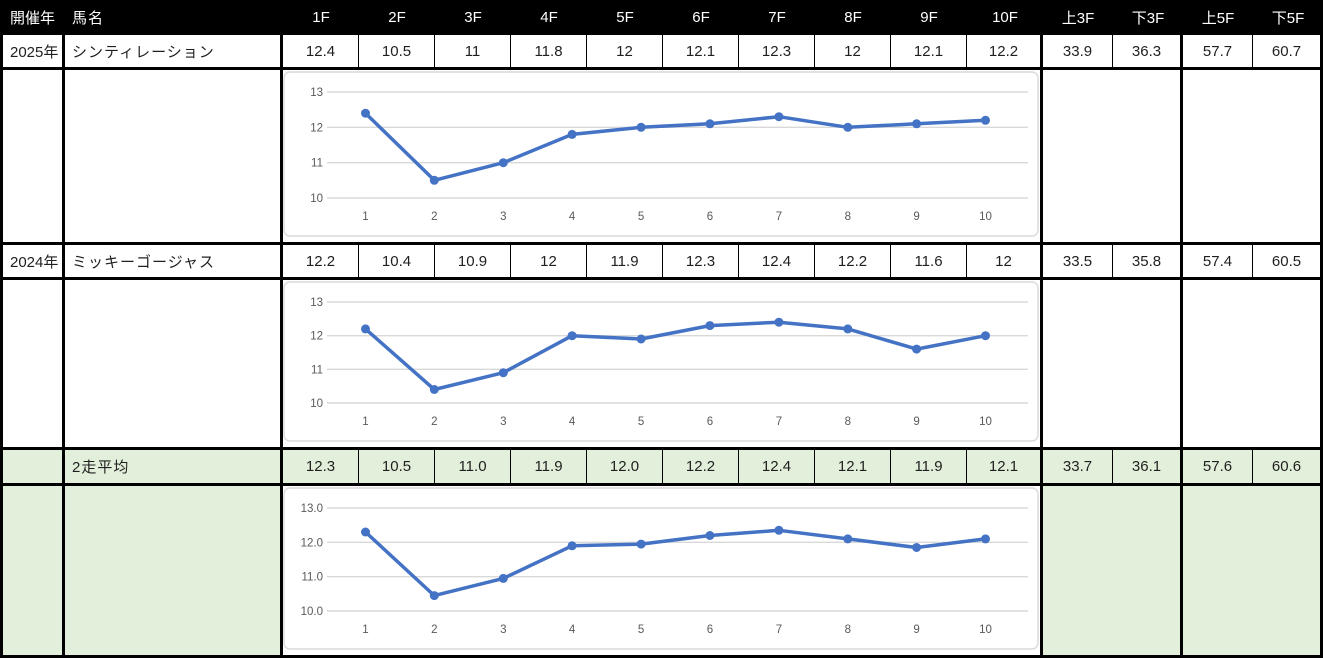 The image size is (1323, 658). Describe the element at coordinates (1005, 17) in the screenshot. I see `header-10f: 10F` at that location.